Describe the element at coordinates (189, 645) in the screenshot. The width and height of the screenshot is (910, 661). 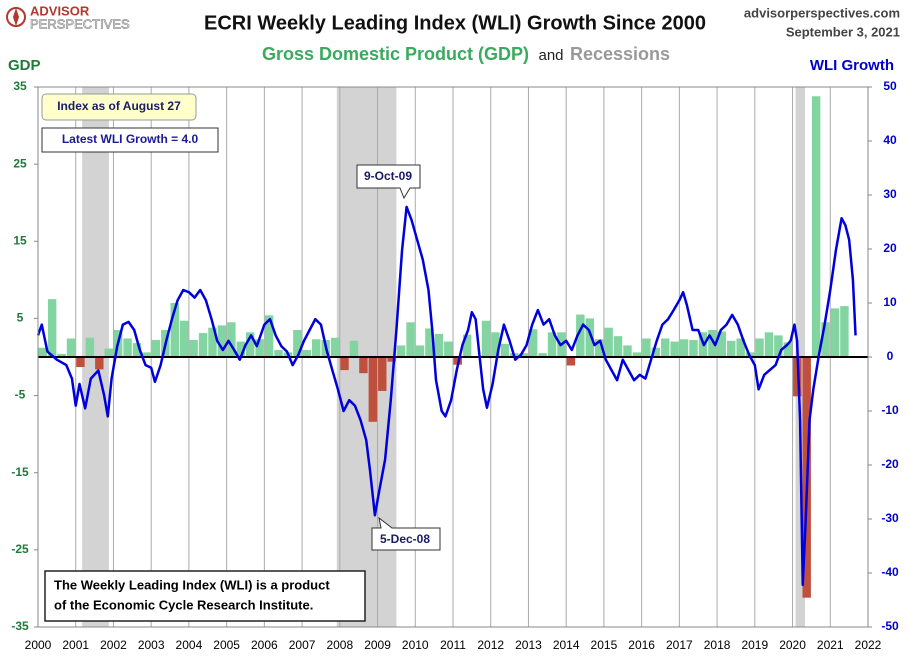
I see `x-tick-label: 2004` at that location.